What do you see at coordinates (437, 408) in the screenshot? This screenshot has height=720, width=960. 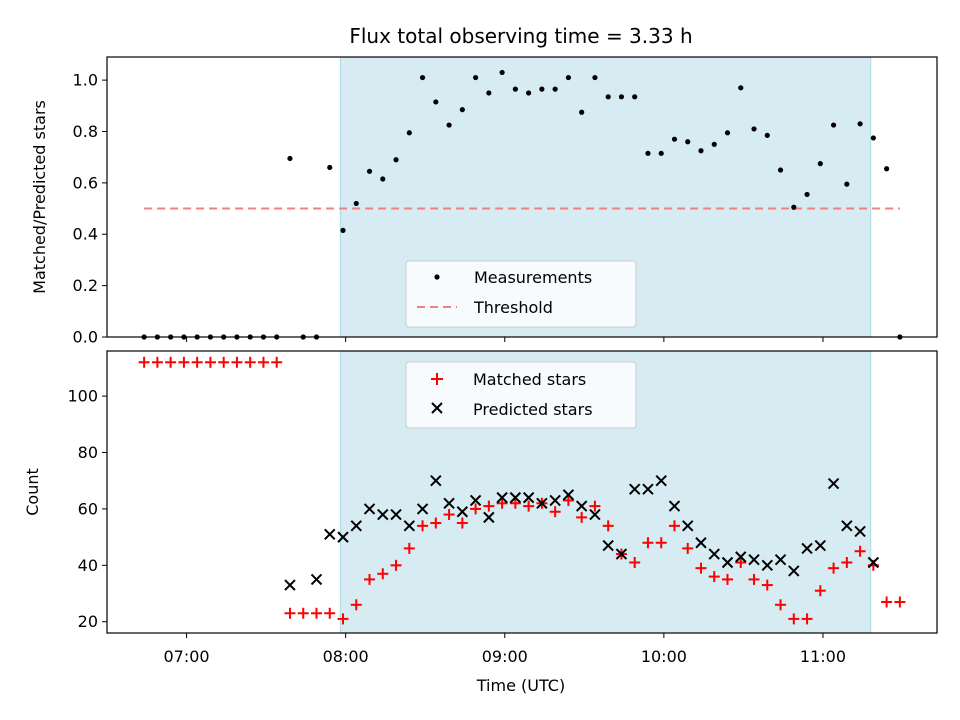 I see `legend-predicted-marker` at bounding box center [437, 408].